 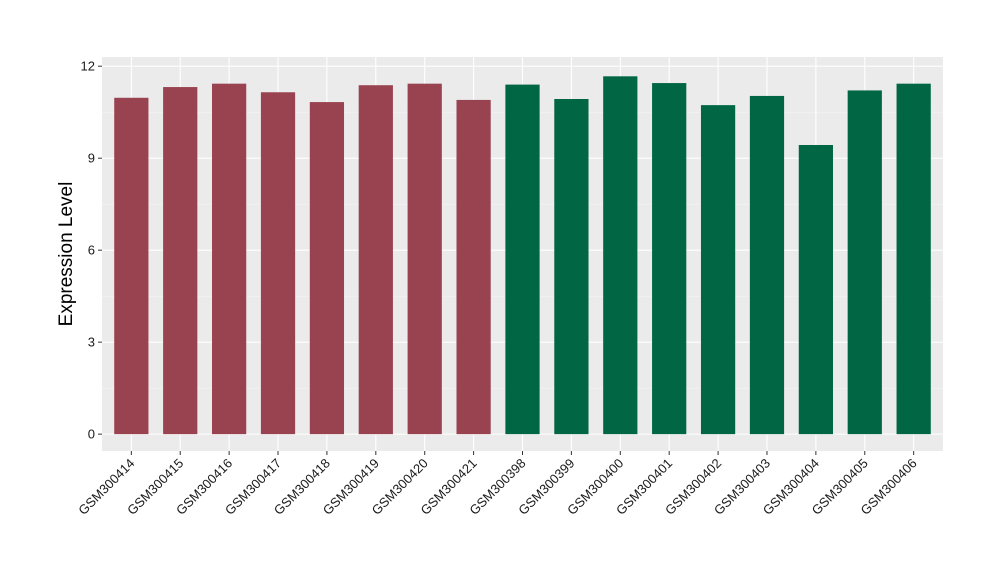 I want to click on bar-gsm300402, so click(x=718, y=270).